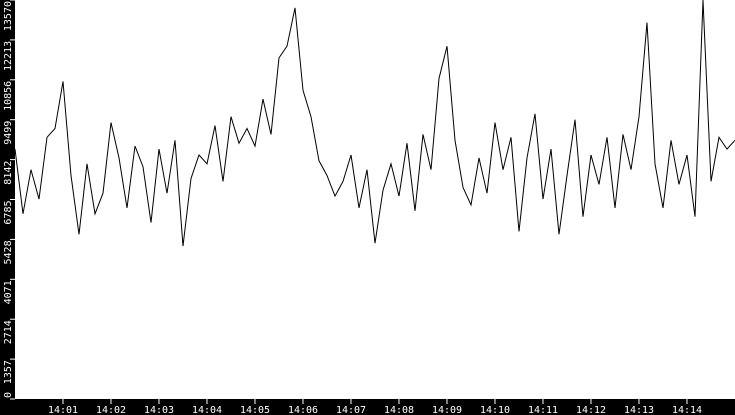  I want to click on x-axis-band, so click(367, 407).